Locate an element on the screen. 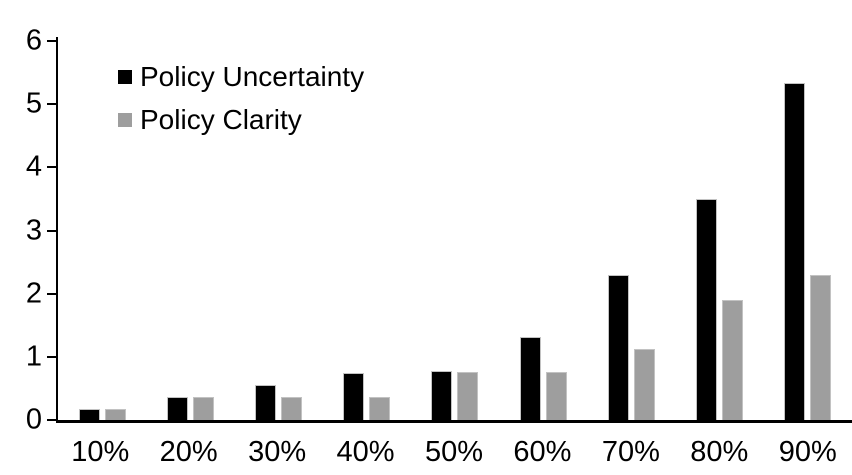  bar-policy-uncertainty-90% is located at coordinates (795, 251).